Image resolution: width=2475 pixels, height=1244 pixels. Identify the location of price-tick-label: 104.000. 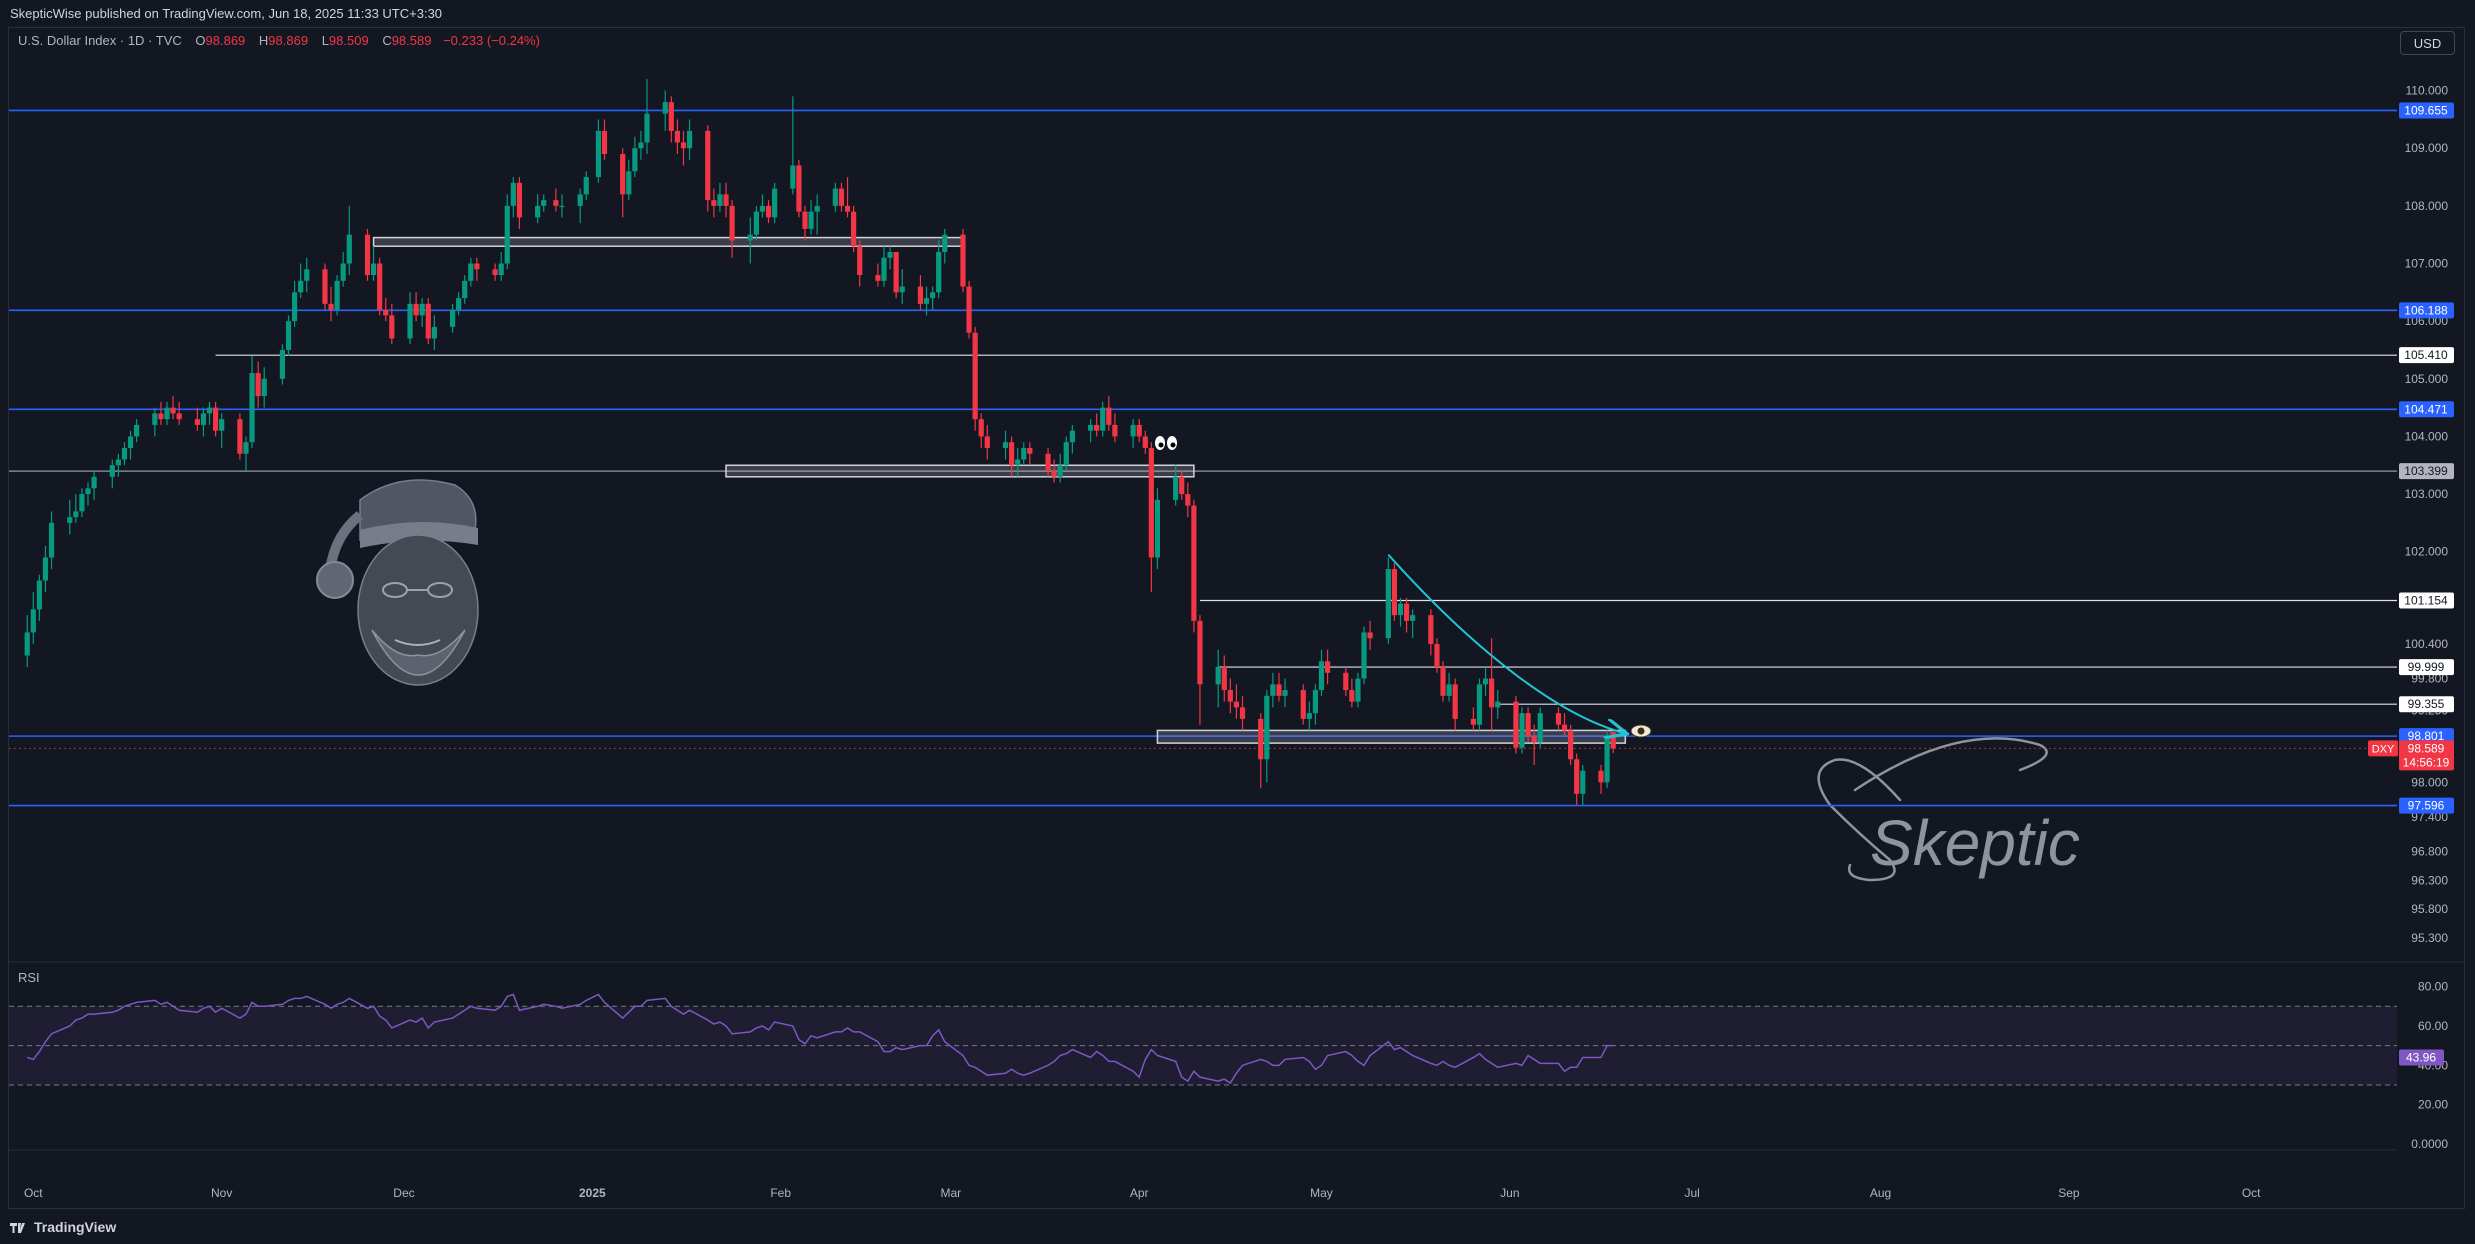
(2427, 436).